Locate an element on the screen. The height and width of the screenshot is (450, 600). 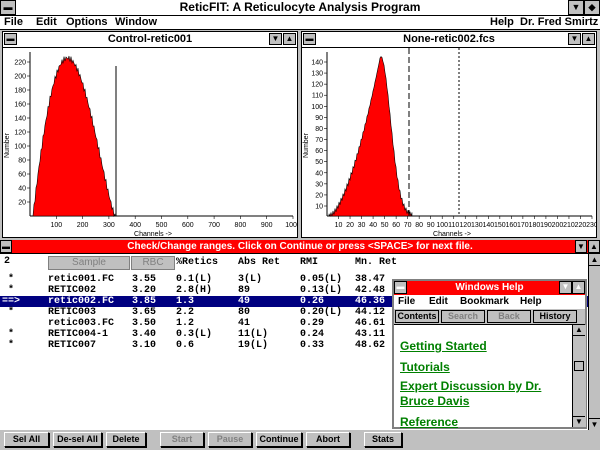
menu-edit: Edit is located at coordinates (46, 22).